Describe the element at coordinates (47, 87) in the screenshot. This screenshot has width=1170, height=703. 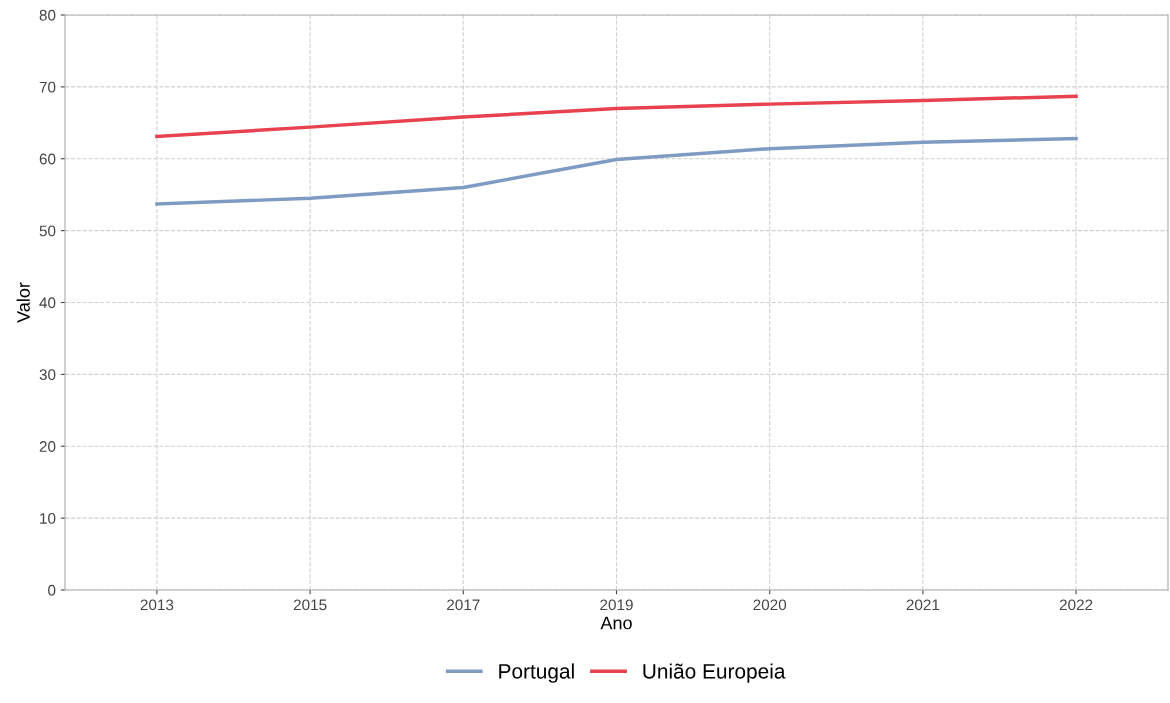
I see `y-tick-label: 70` at that location.